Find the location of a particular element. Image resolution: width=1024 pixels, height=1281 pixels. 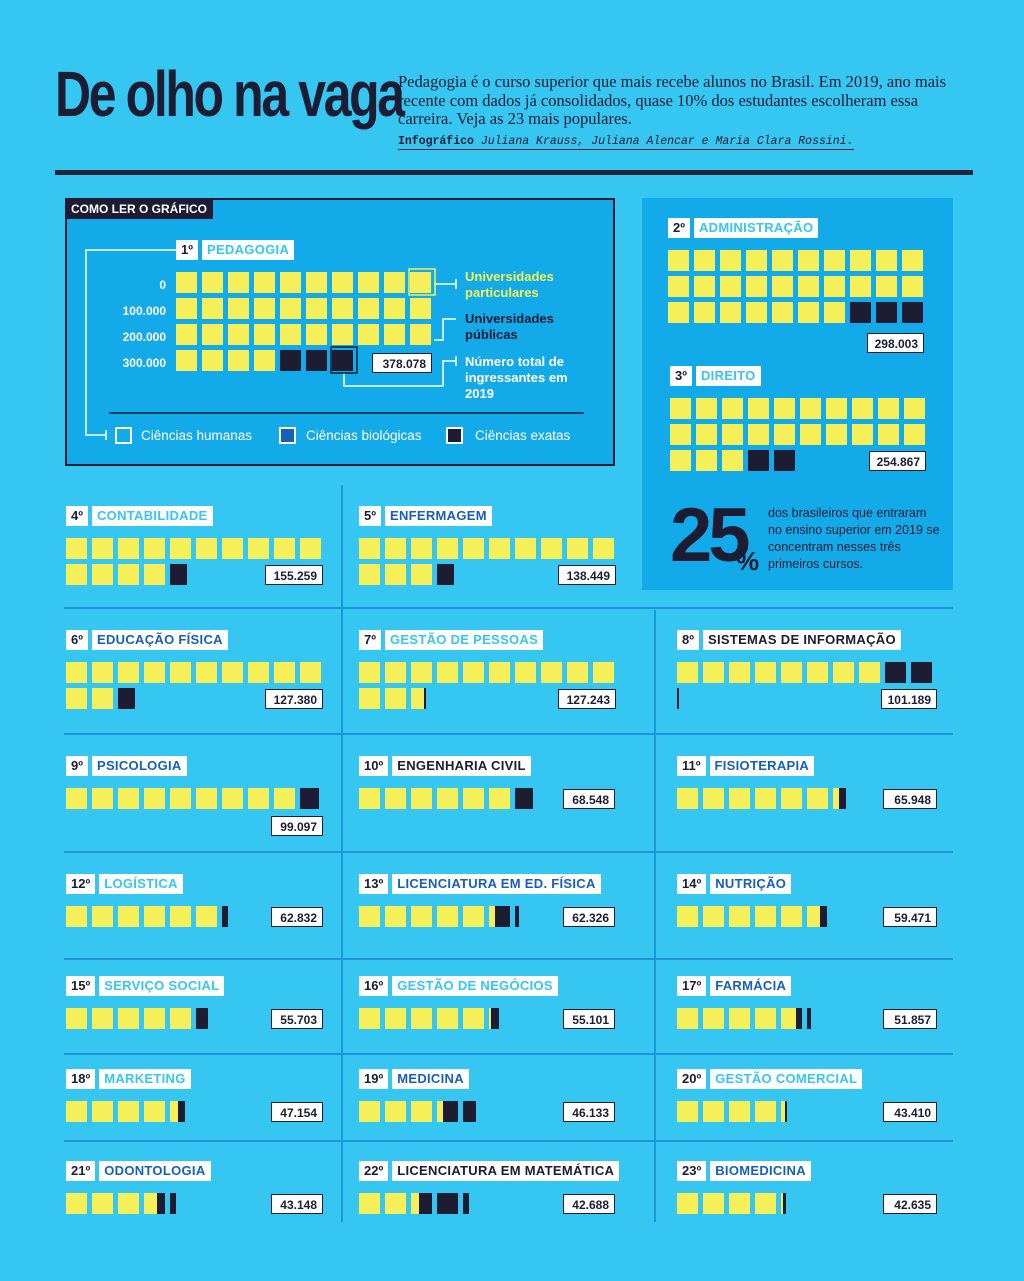

humanas-legend-label: Ciências humanas is located at coordinates (197, 435).